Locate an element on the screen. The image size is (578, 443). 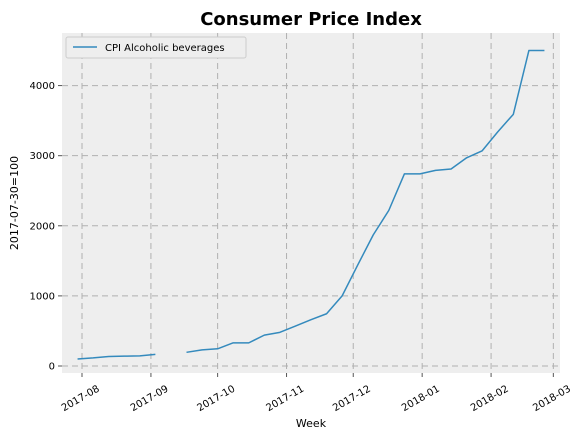
y-axis-ticks: 0 1000 2000 3000 4000 is located at coordinates (46, 226).